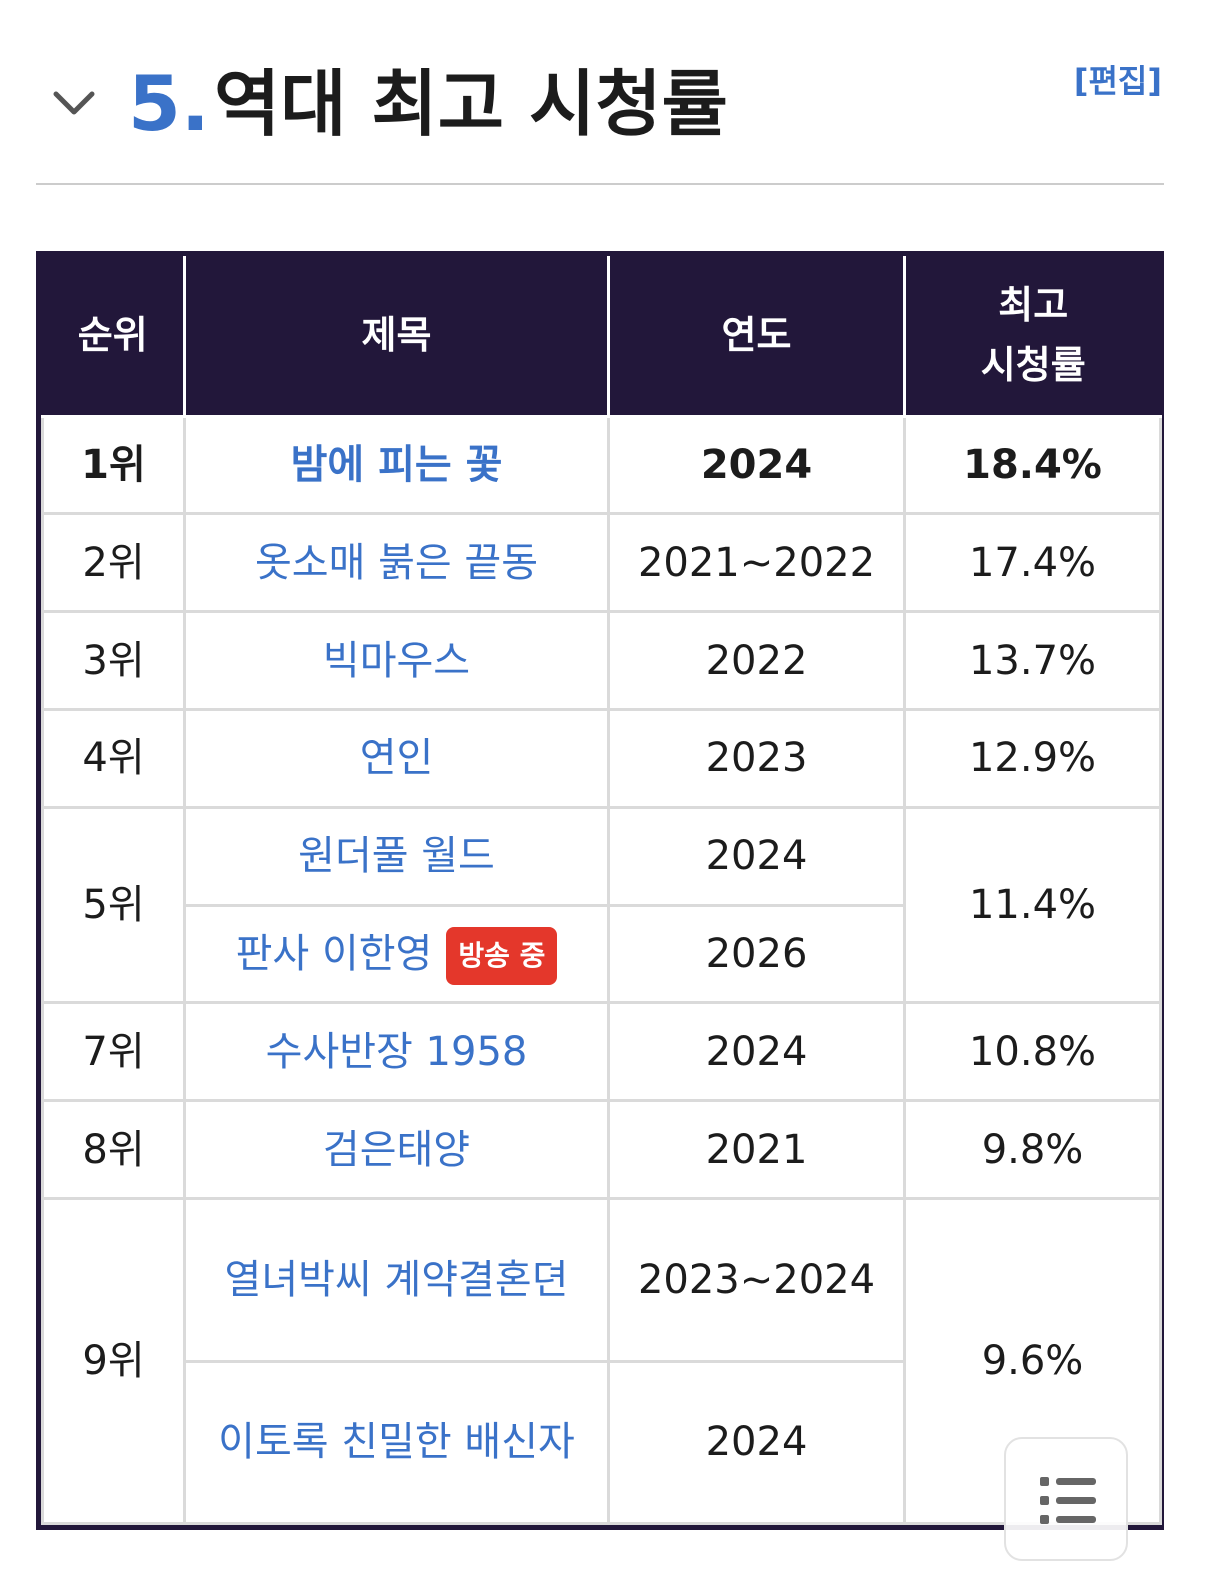  I want to click on header-rank: 순위, so click(114, 337).